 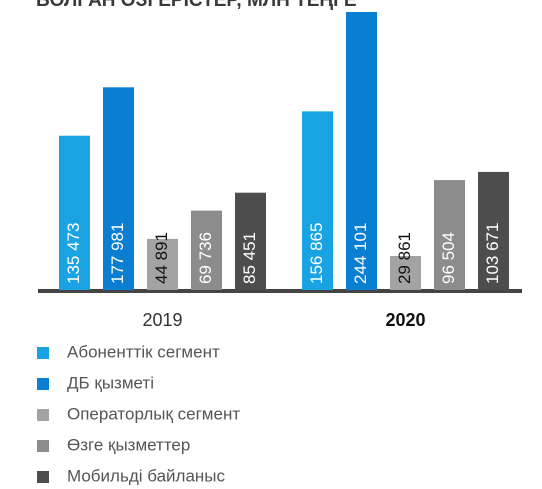 I want to click on value-label: 44 891, so click(x=161, y=258).